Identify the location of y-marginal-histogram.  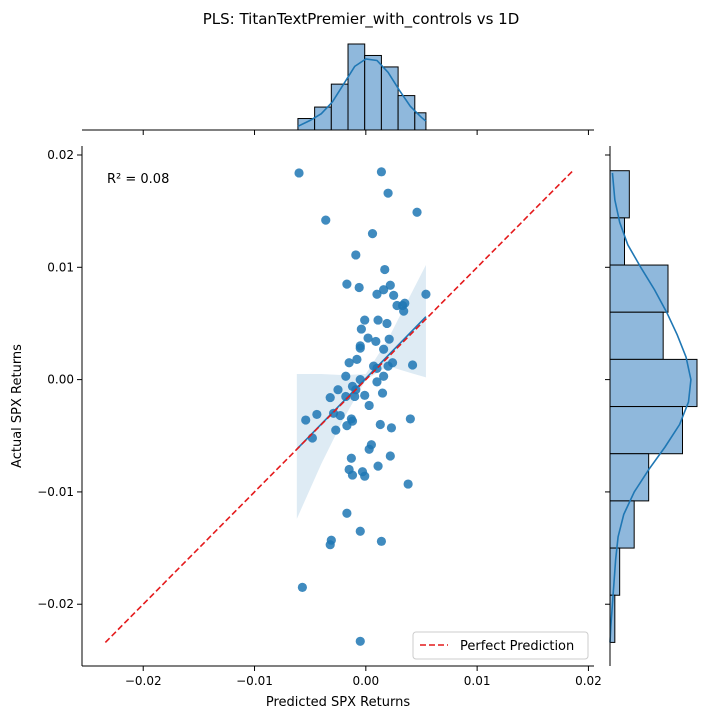
(653, 406).